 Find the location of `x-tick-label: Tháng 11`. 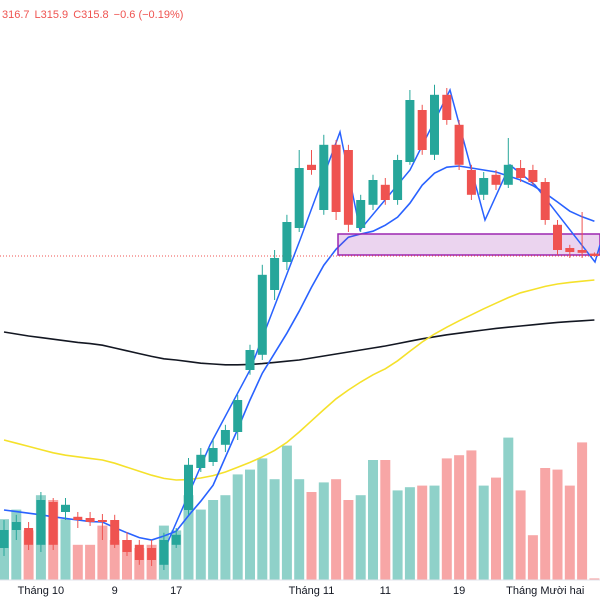

x-tick-label: Tháng 11 is located at coordinates (312, 591).